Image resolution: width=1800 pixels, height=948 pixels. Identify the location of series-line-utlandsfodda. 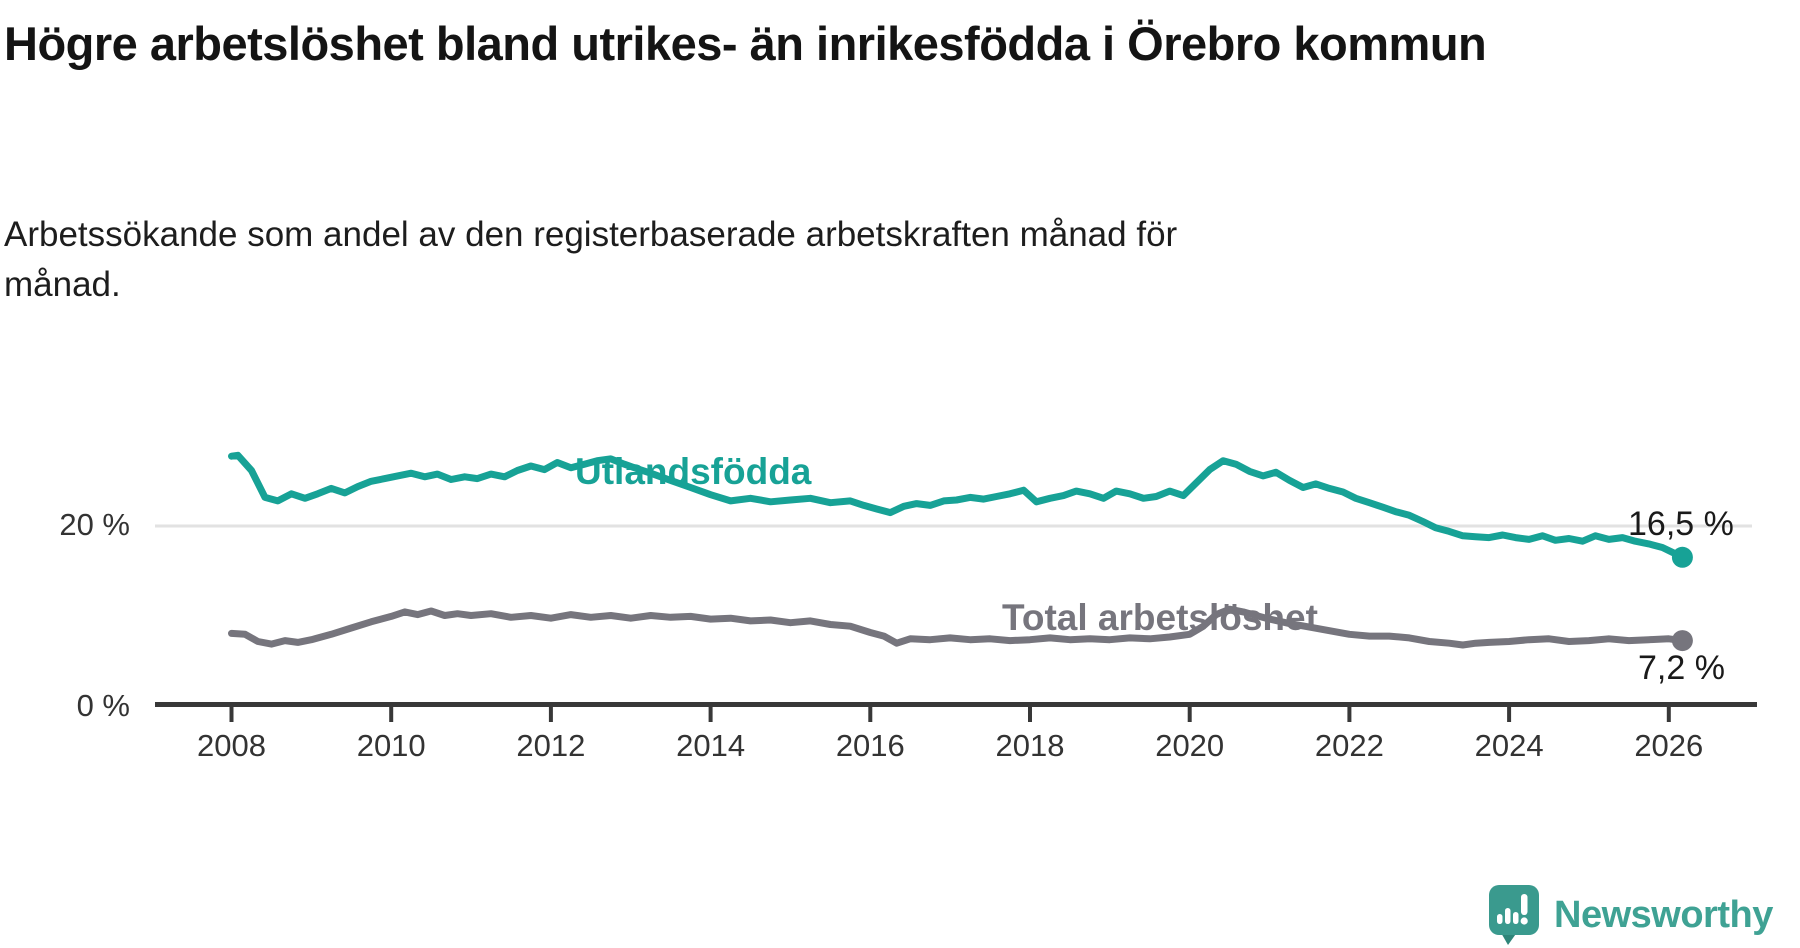
(957, 506).